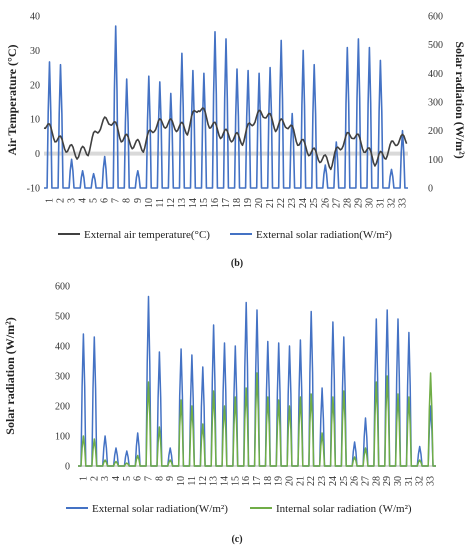  What do you see at coordinates (62, 347) in the screenshot?
I see `c-ytick-2: 400` at bounding box center [62, 347].